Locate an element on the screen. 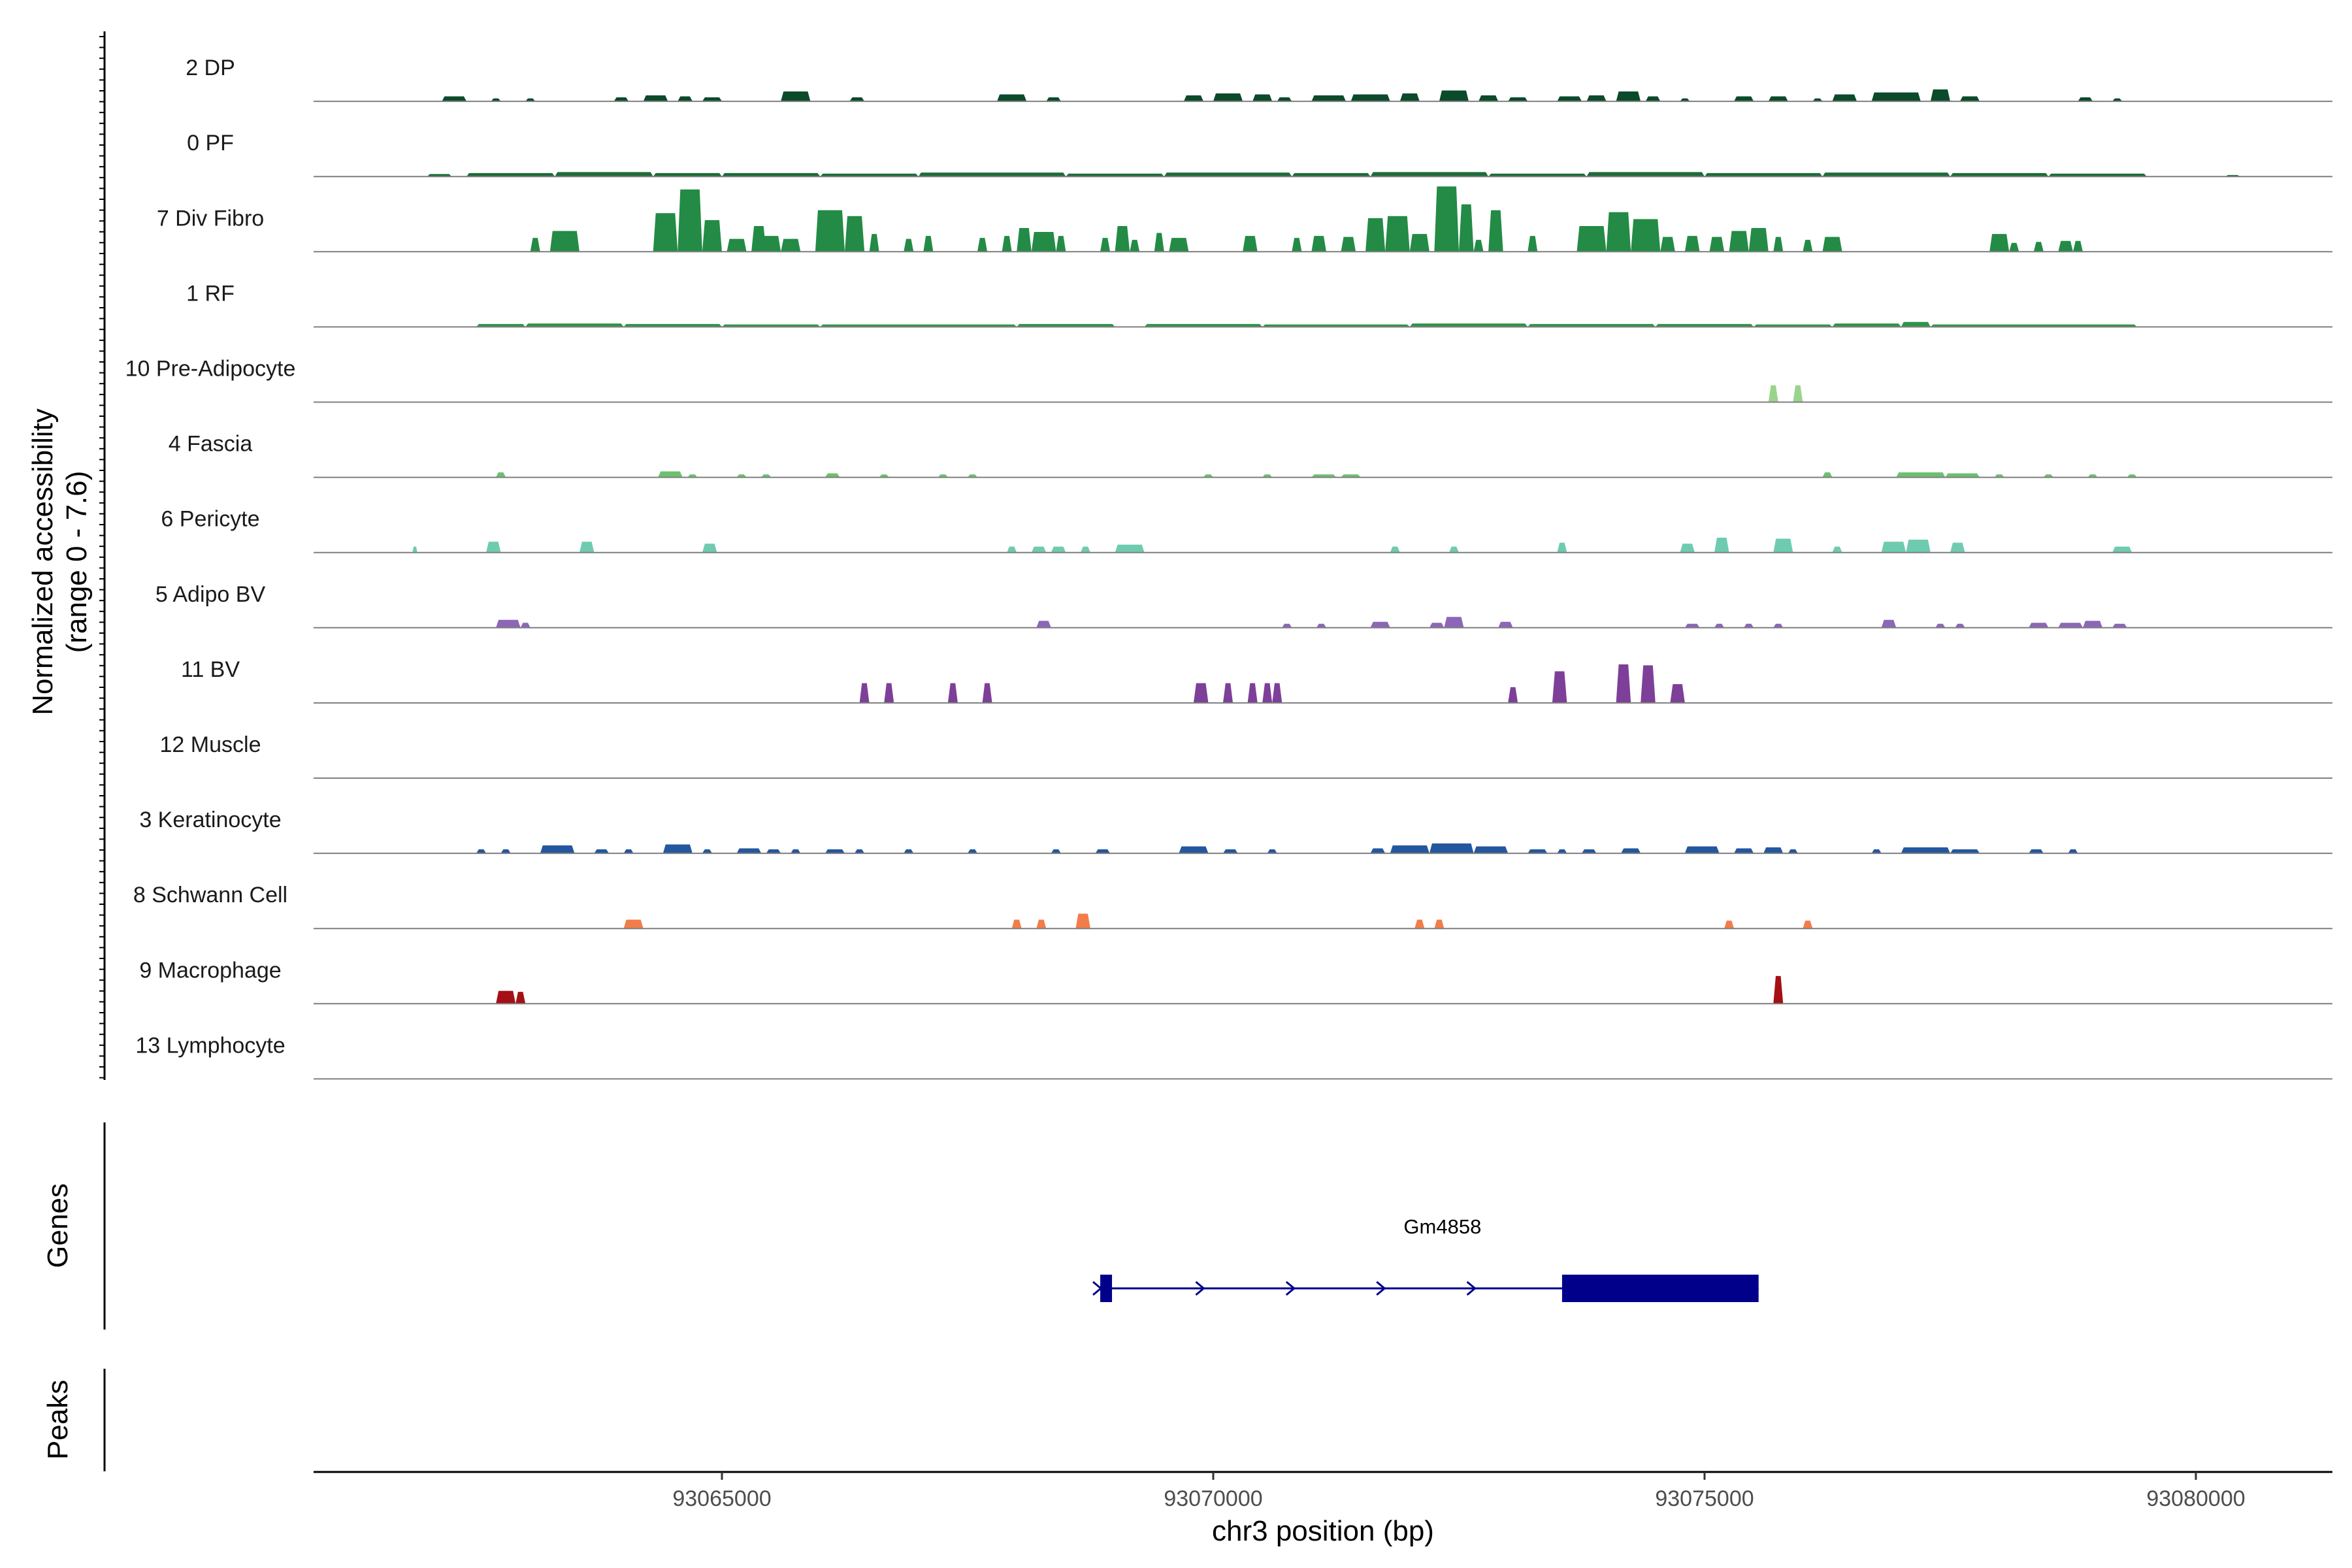 This screenshot has width=2352, height=1568. track-5: 10 Pre-Adipocyte is located at coordinates (1228, 380).